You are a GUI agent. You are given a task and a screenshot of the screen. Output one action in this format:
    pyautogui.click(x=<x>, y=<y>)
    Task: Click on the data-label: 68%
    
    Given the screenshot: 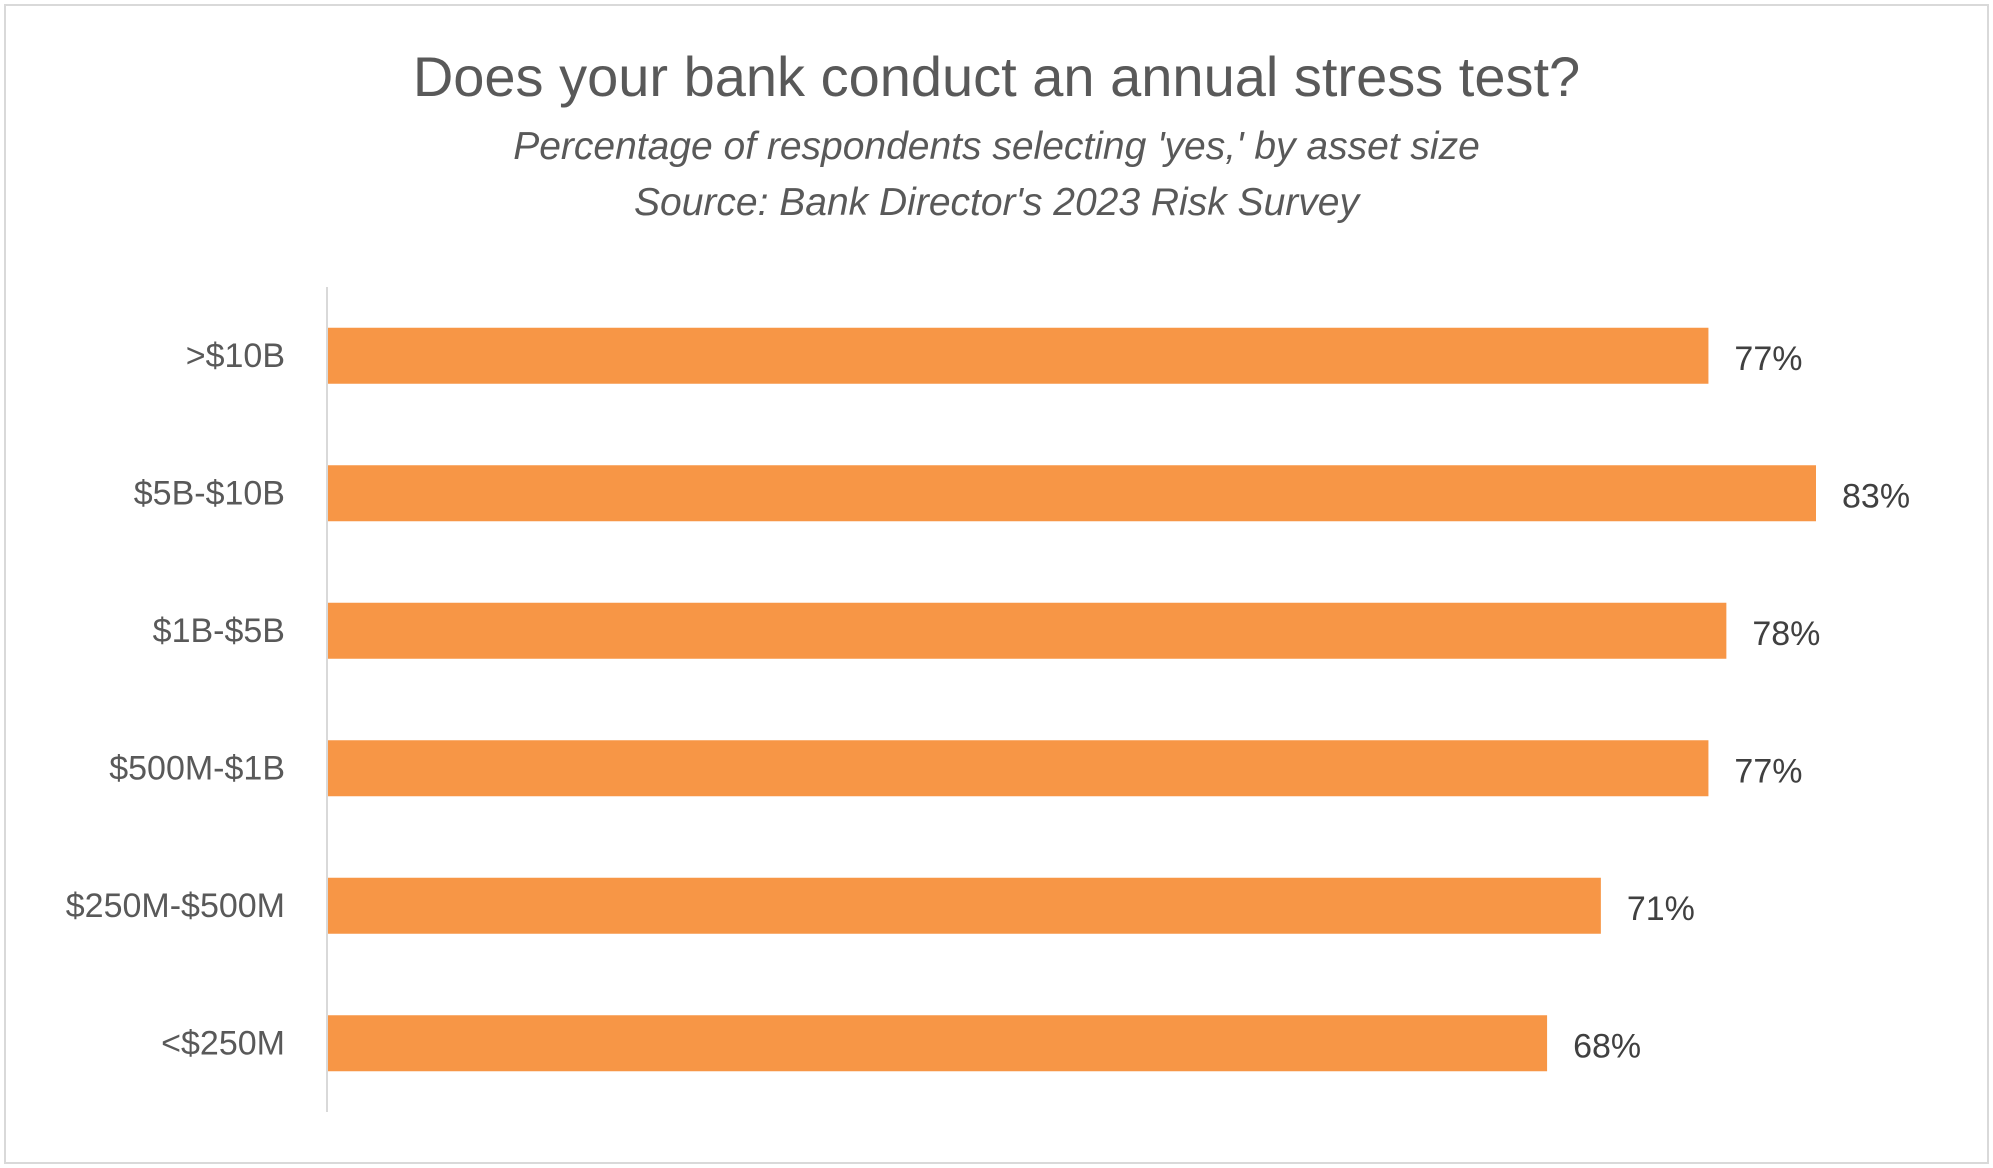 What is the action you would take?
    pyautogui.click(x=1607, y=1046)
    